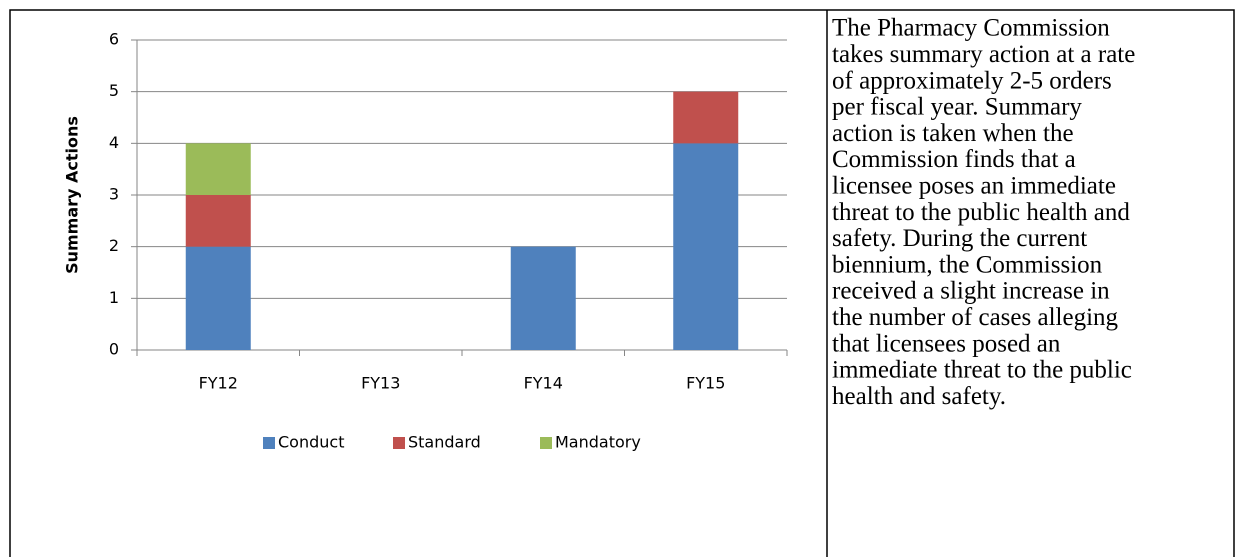  I want to click on paragraph-line: that licensees posed an, so click(946, 343).